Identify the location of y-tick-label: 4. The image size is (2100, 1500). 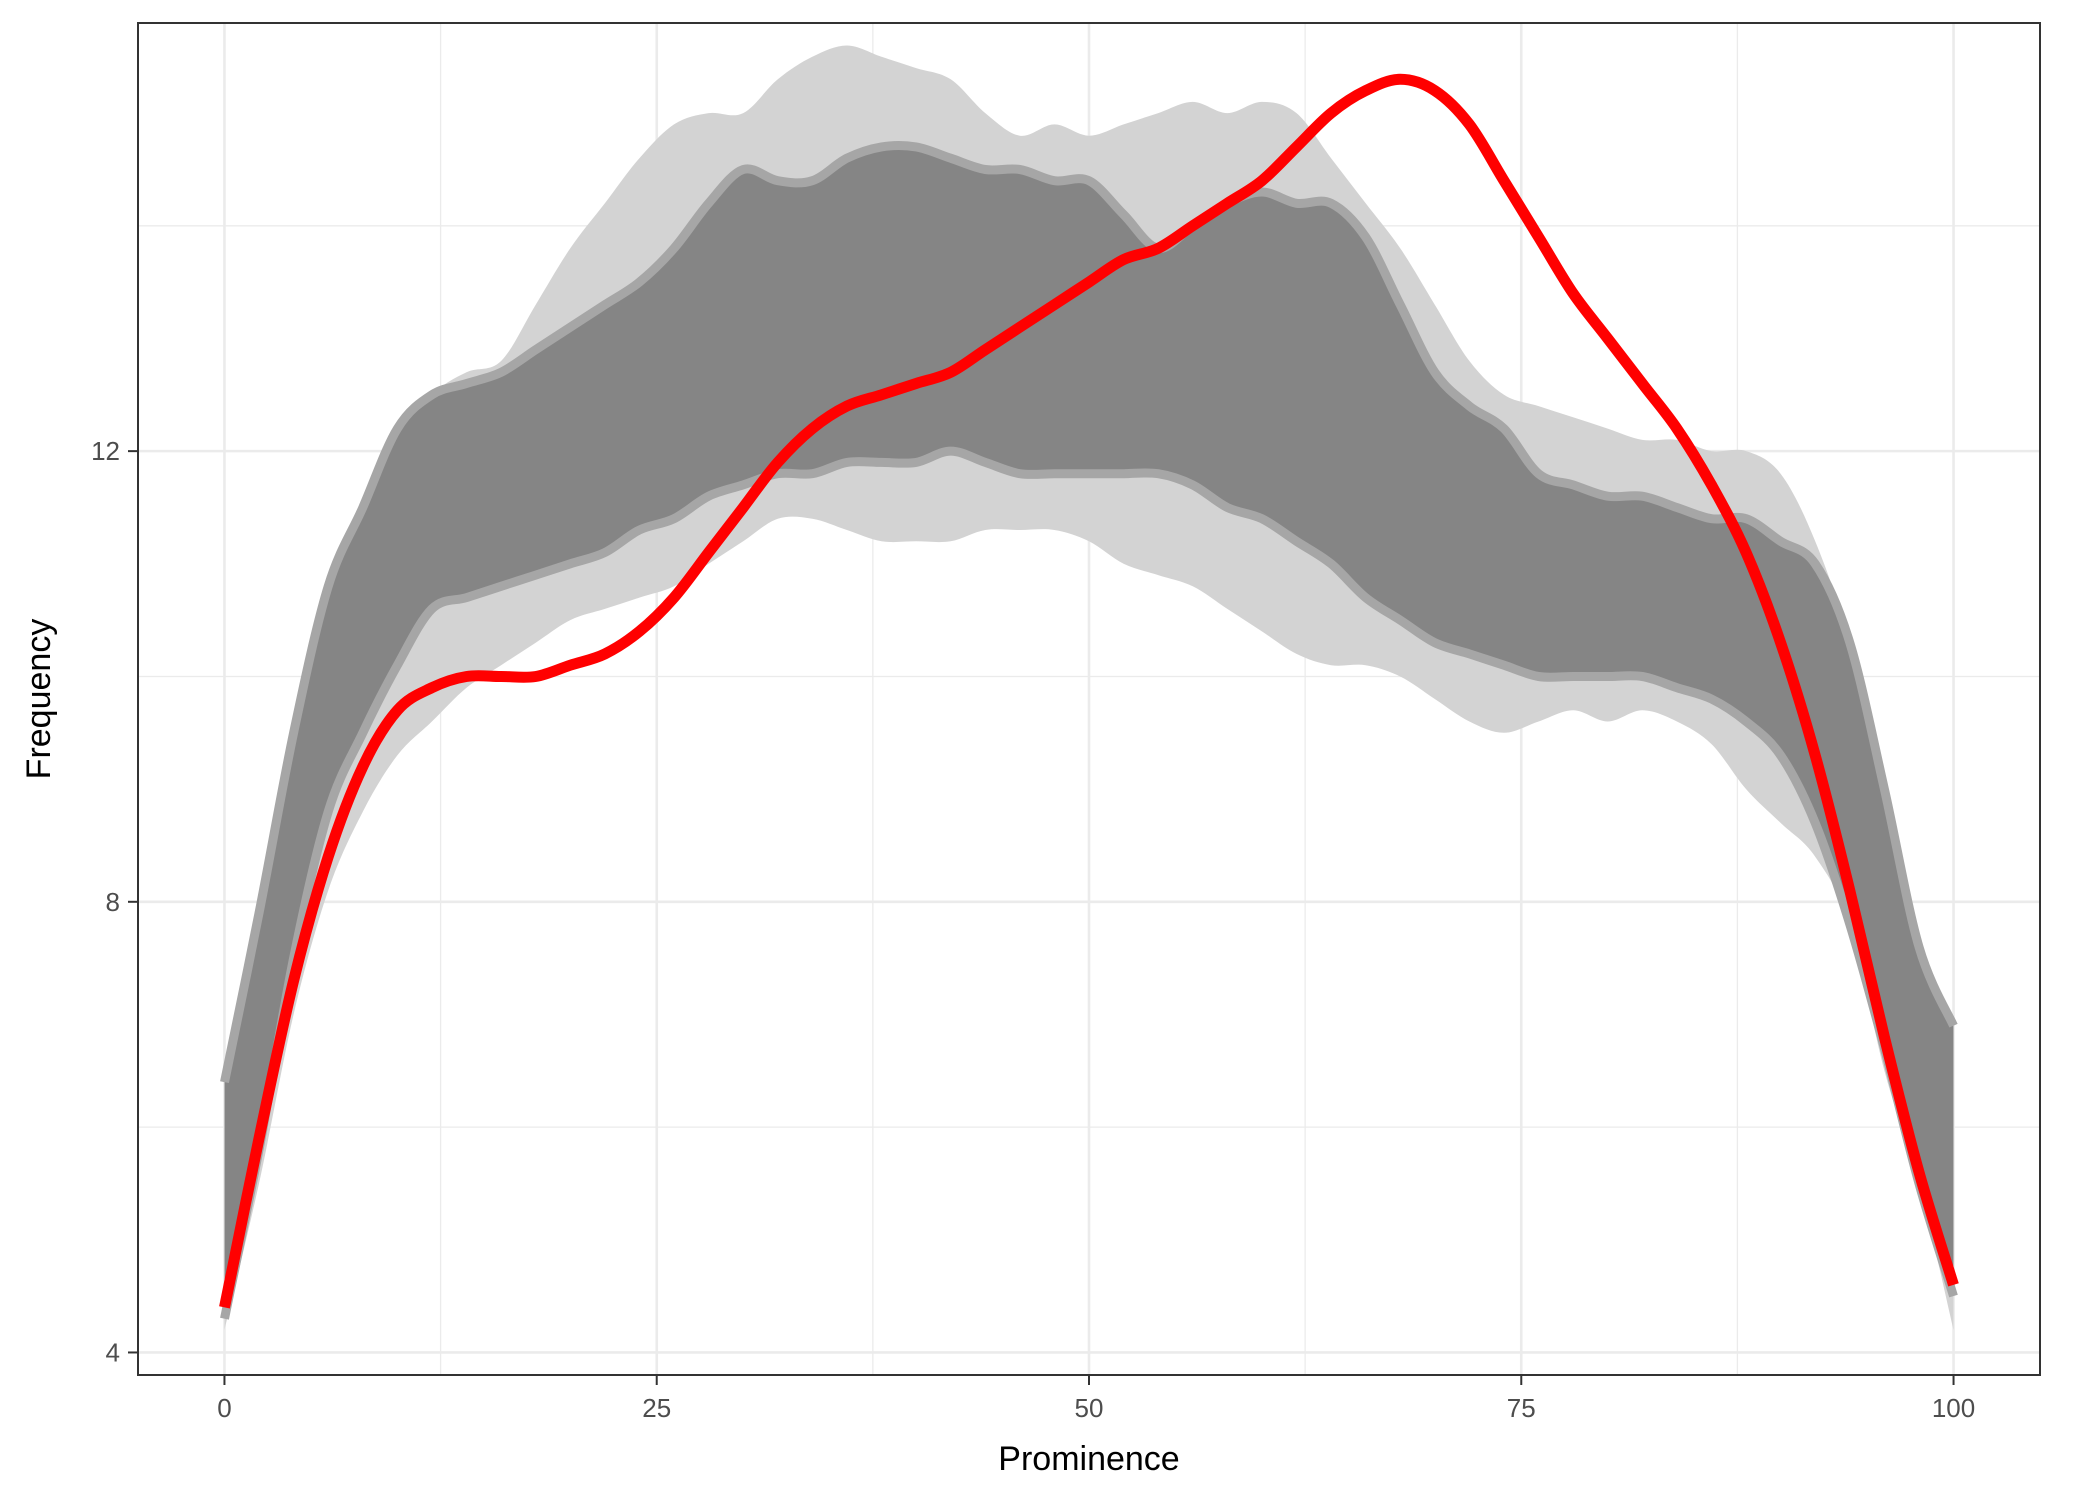
(113, 1352).